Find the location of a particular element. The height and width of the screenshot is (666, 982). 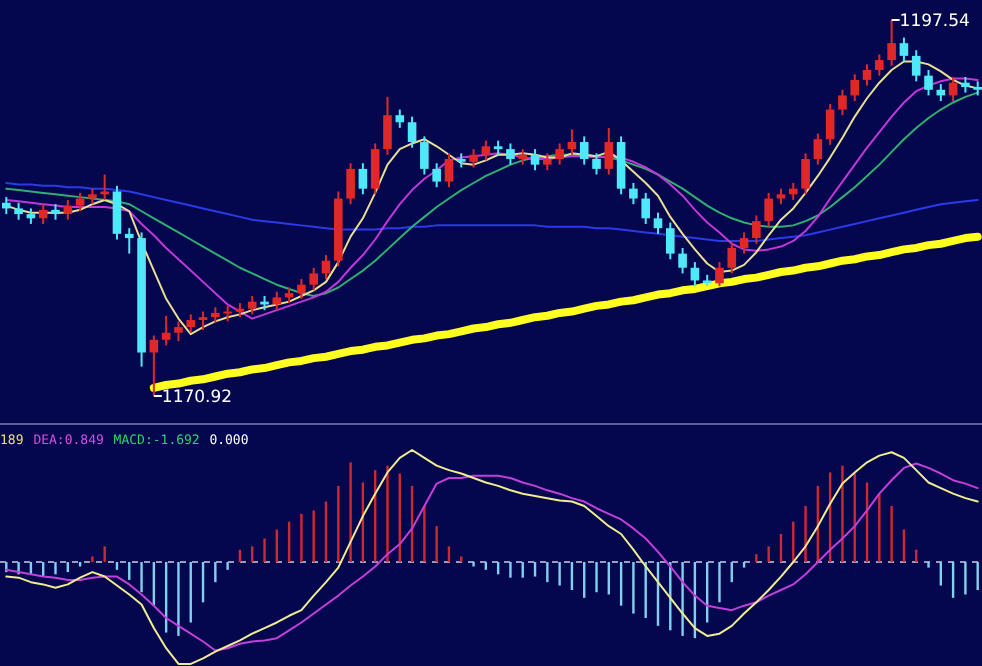

annotation: 1197.54 is located at coordinates (934, 22).